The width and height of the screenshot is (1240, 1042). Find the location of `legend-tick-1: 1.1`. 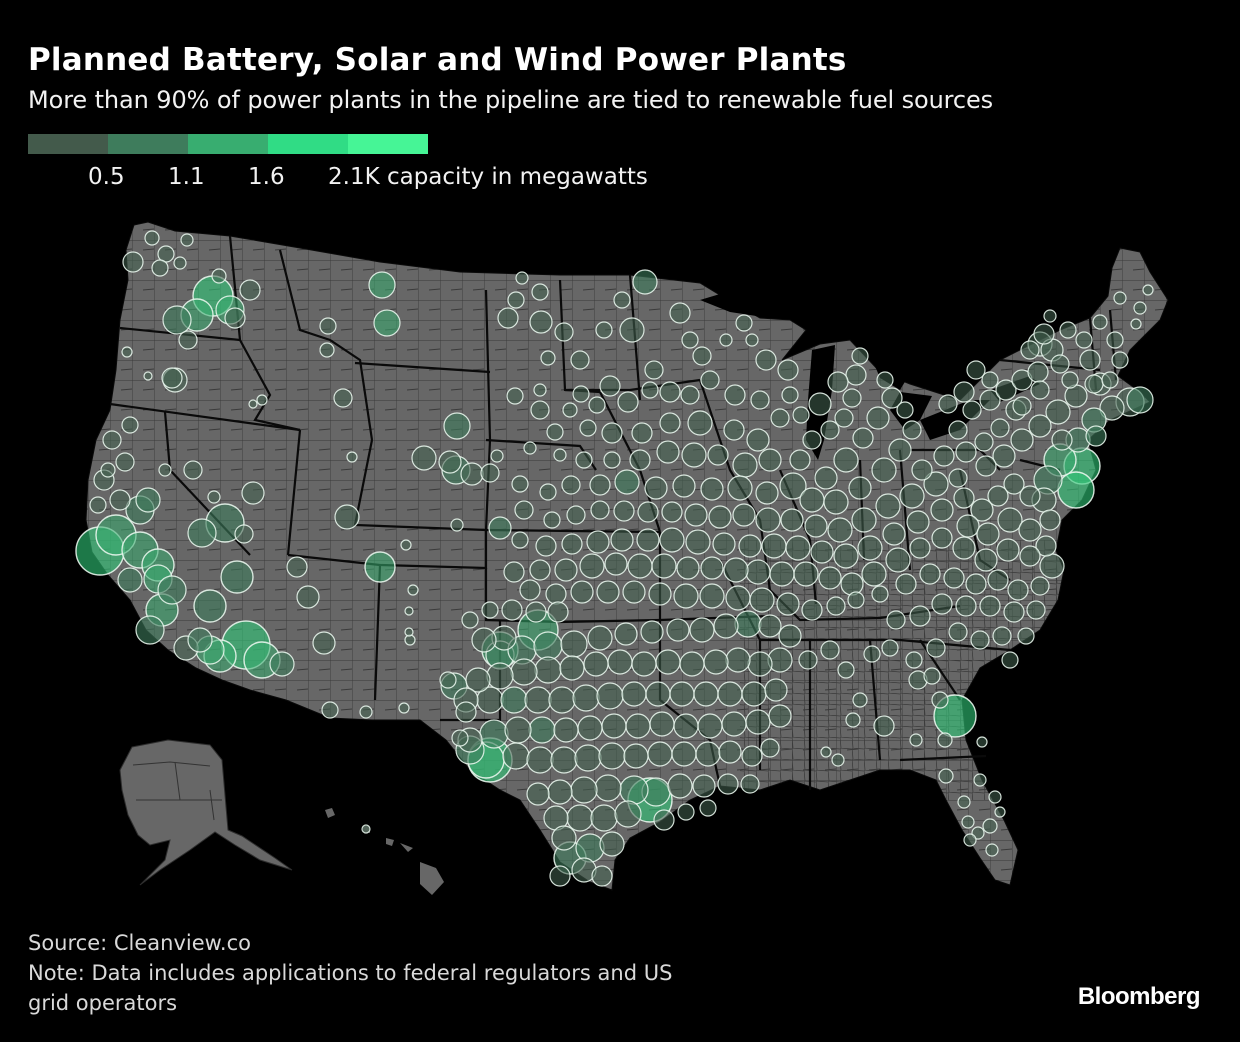

legend-tick-1: 1.1 is located at coordinates (186, 177).